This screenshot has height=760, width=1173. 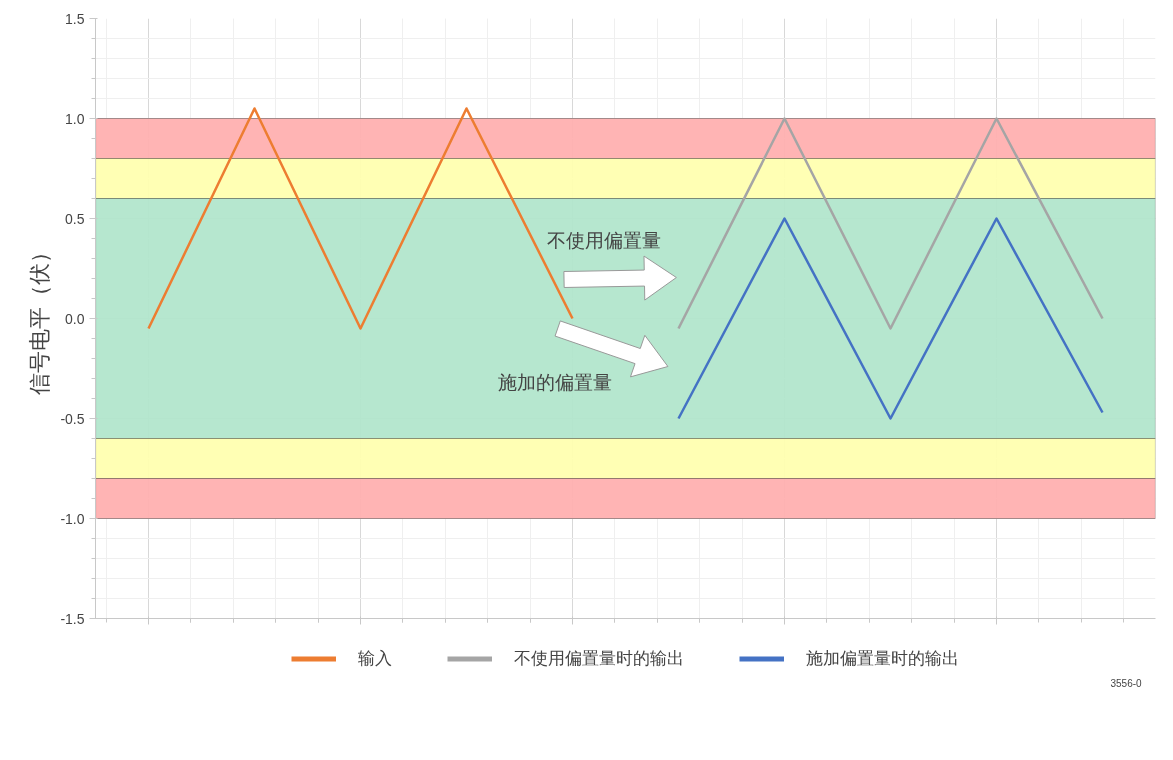 What do you see at coordinates (75, 318) in the screenshot?
I see `y-tick-label: 0.0` at bounding box center [75, 318].